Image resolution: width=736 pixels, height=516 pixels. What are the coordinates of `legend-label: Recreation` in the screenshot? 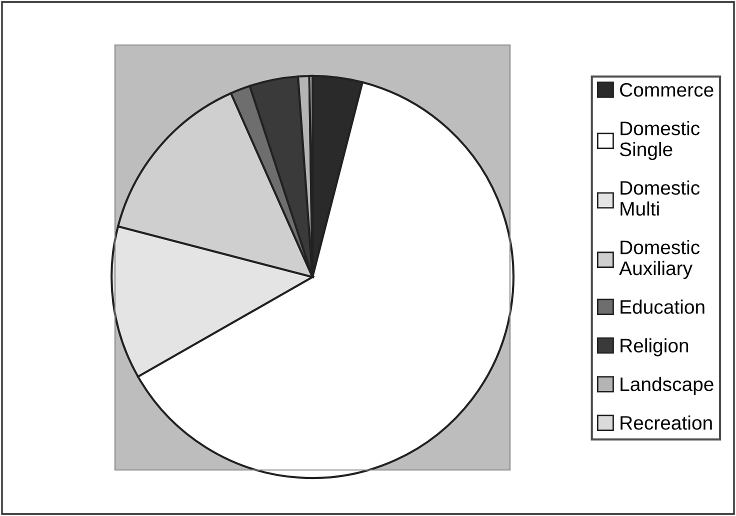 It's located at (666, 423).